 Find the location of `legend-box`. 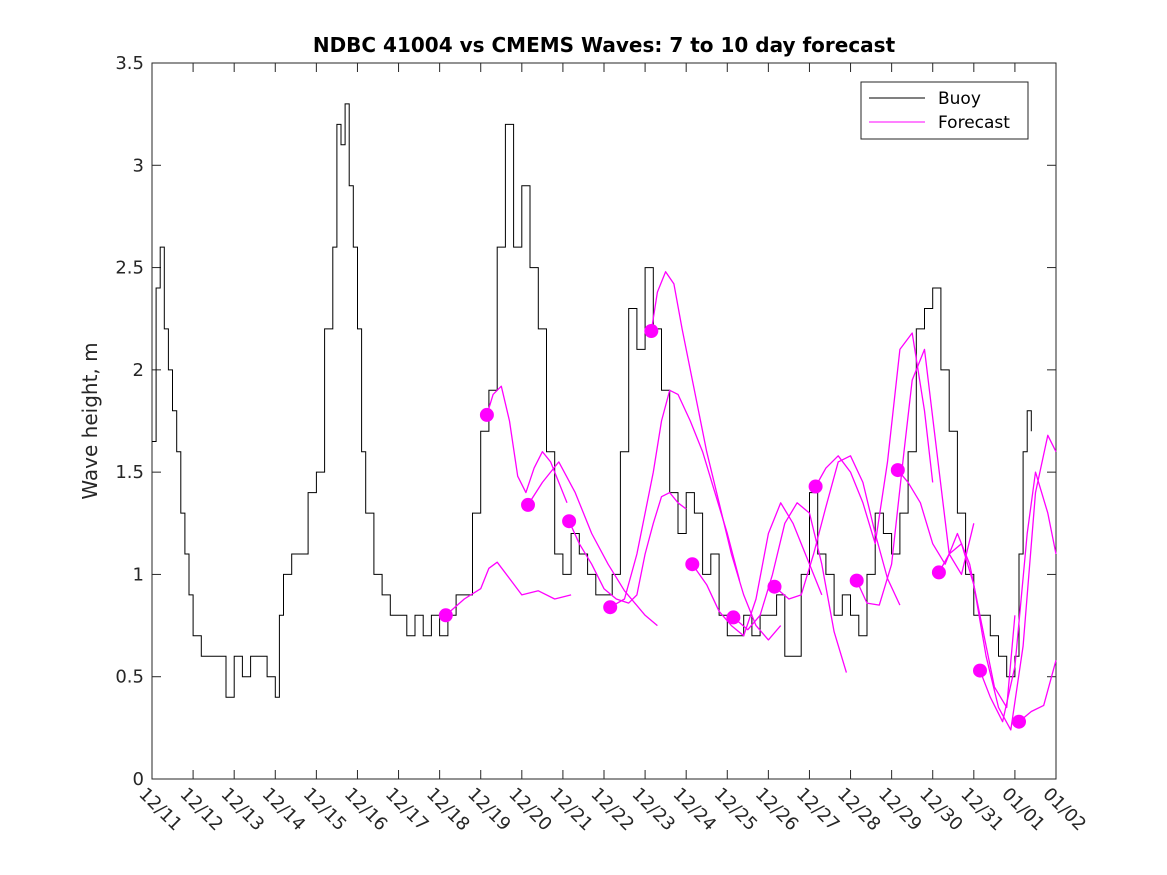

legend-box is located at coordinates (944, 110).